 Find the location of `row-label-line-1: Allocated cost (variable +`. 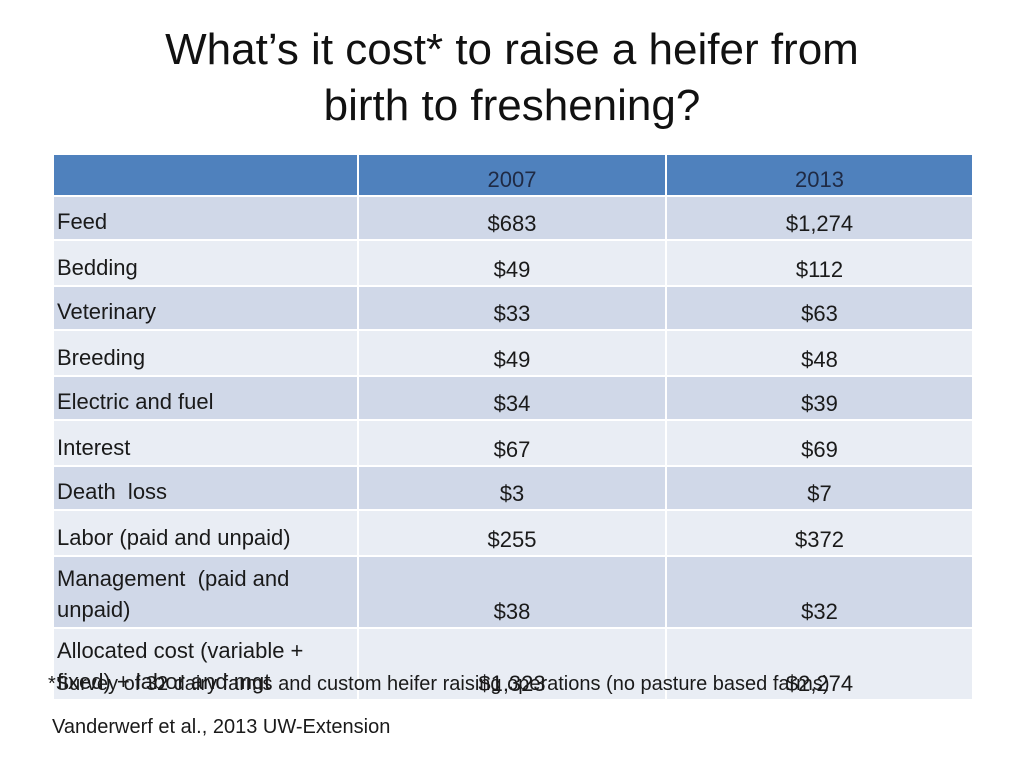

row-label-line-1: Allocated cost (variable + is located at coordinates (180, 650).